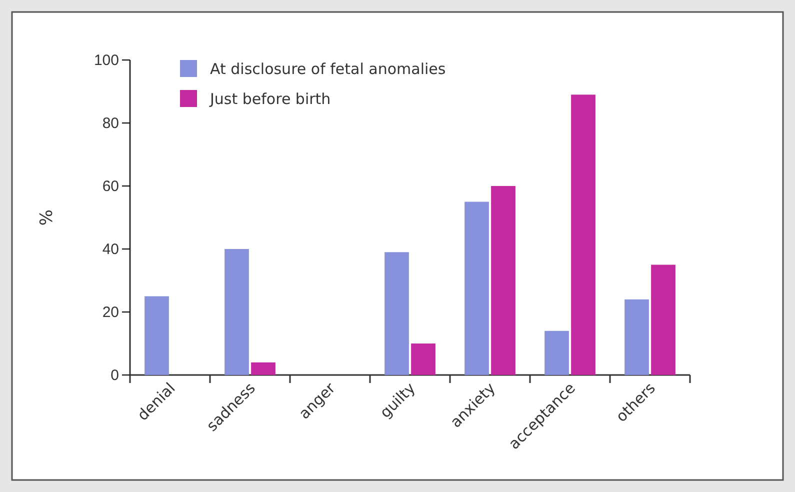 This screenshot has height=492, width=795. Describe the element at coordinates (47, 217) in the screenshot. I see `y-axis-title: %` at that location.